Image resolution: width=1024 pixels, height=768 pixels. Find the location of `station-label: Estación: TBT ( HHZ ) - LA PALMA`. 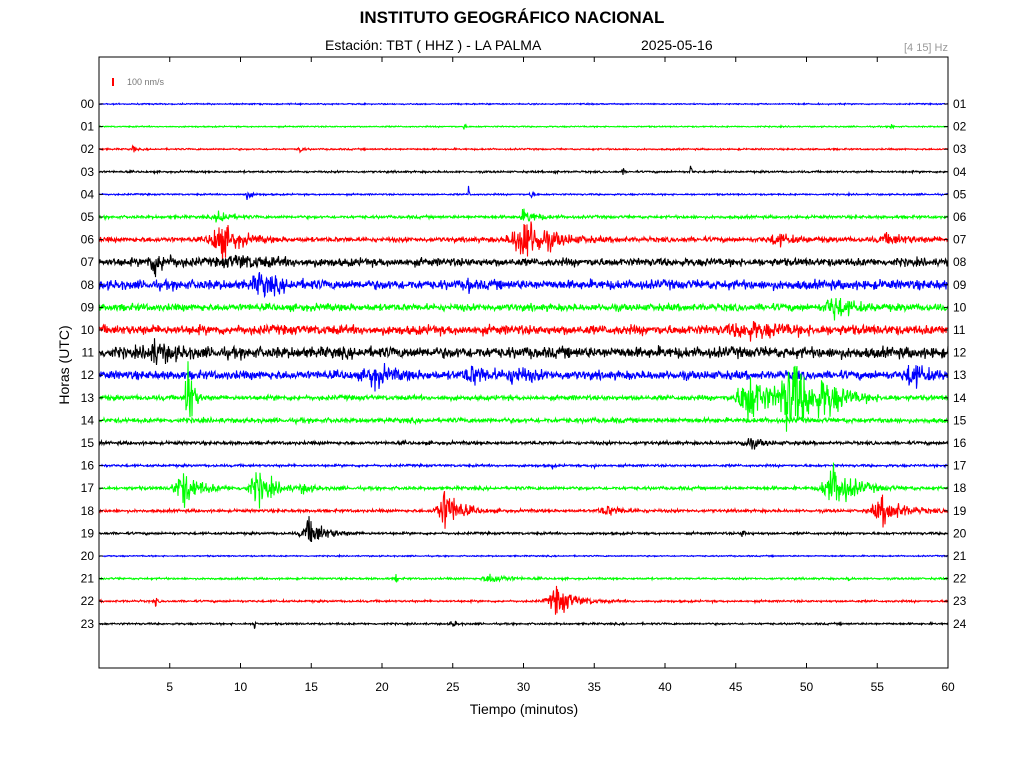

station-label: Estación: TBT ( HHZ ) - LA PALMA is located at coordinates (433, 45).